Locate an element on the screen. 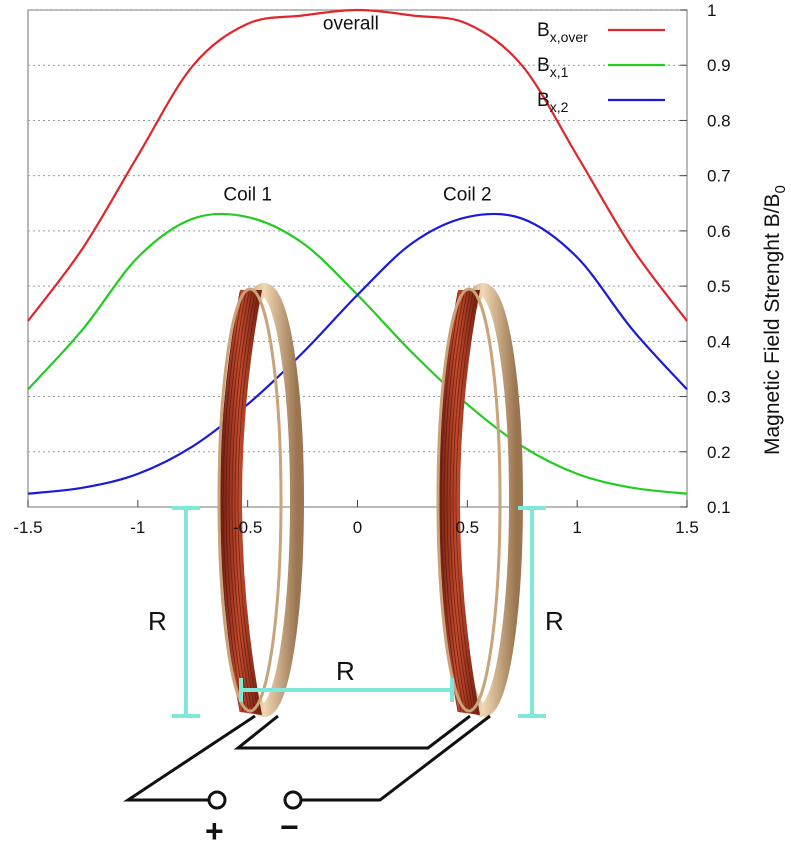 This screenshot has width=791, height=845. terminal-positive is located at coordinates (217, 800).